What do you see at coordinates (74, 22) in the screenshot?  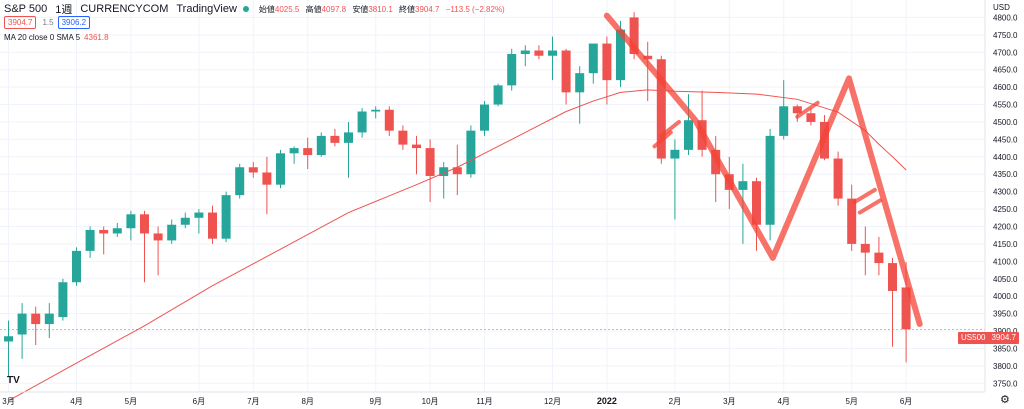 I see `buy-price-button: 3906.2` at bounding box center [74, 22].